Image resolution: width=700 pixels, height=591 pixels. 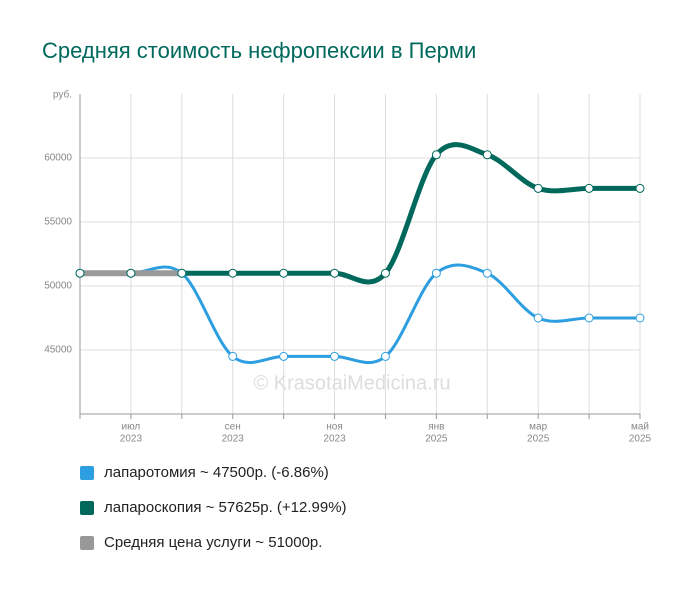 What do you see at coordinates (259, 50) in the screenshot?
I see `chart-title: Средняя стоимость нефропексии в Перми` at bounding box center [259, 50].